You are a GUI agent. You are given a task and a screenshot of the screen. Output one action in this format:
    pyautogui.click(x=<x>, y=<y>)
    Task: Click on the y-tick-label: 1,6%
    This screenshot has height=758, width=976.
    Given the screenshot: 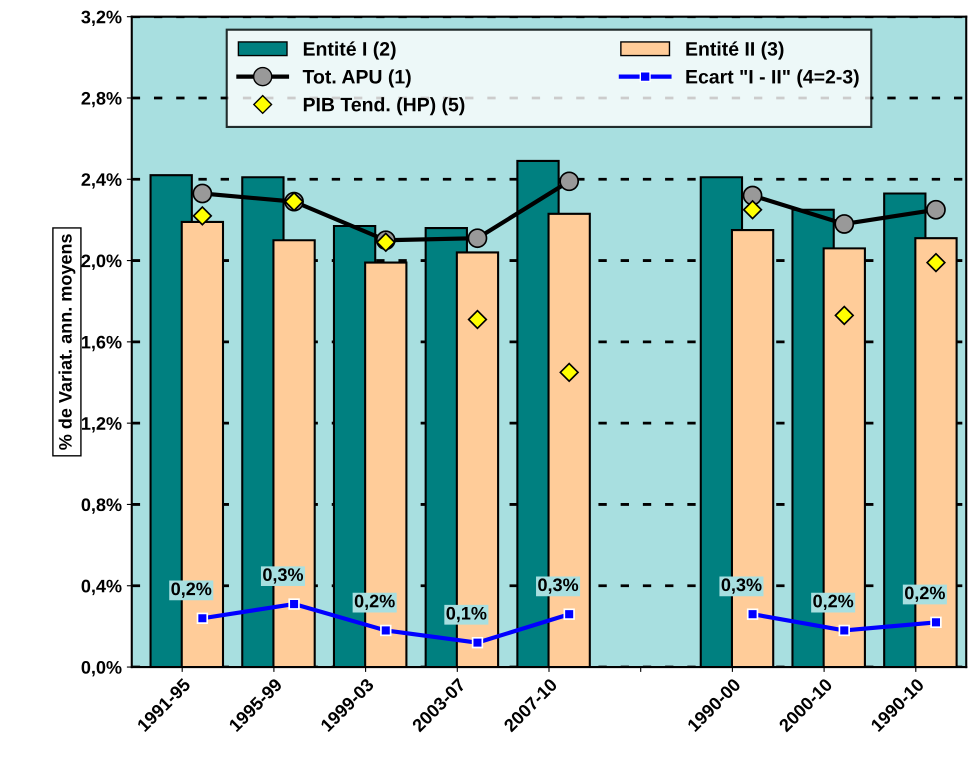 What is the action you would take?
    pyautogui.click(x=102, y=344)
    